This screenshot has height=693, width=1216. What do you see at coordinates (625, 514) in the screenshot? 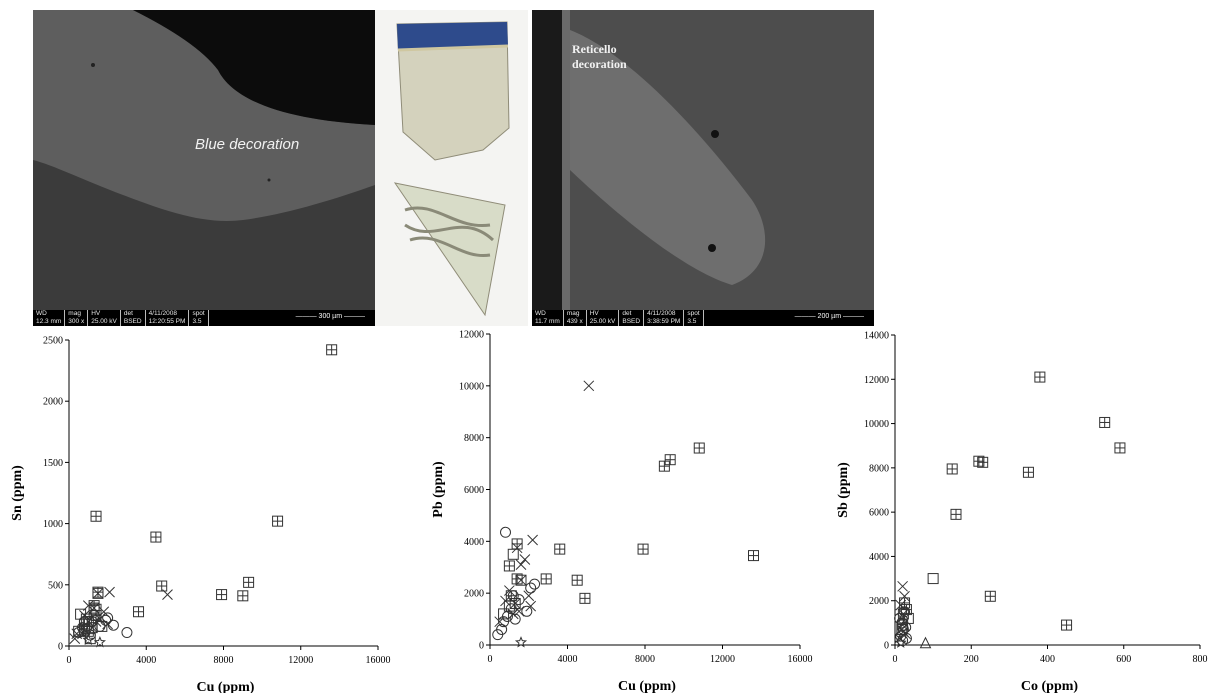
I see `data-points` at bounding box center [625, 514].